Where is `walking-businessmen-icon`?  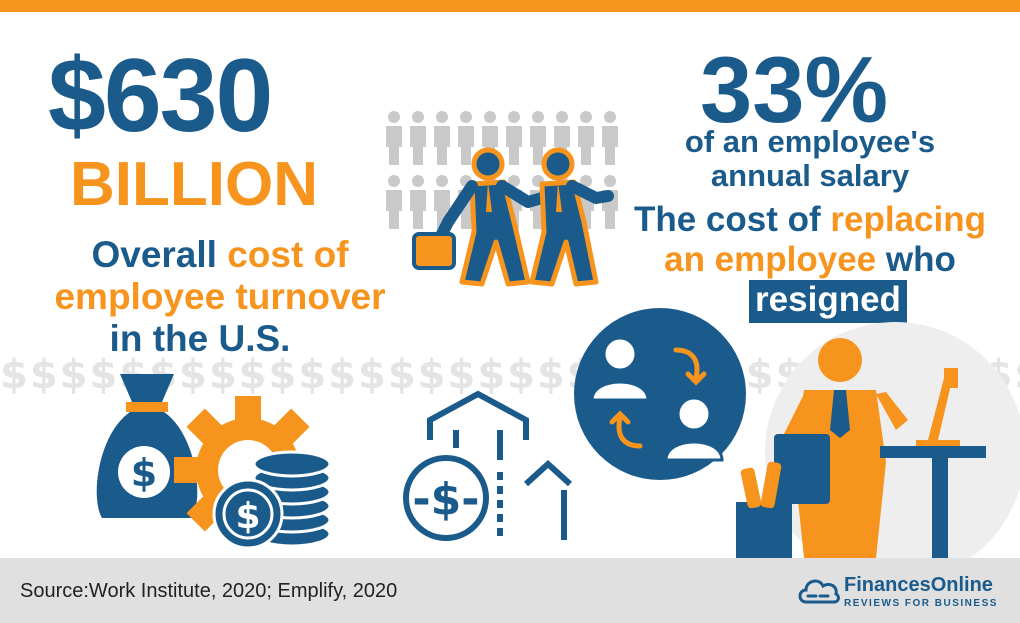 walking-businessmen-icon is located at coordinates (513, 217).